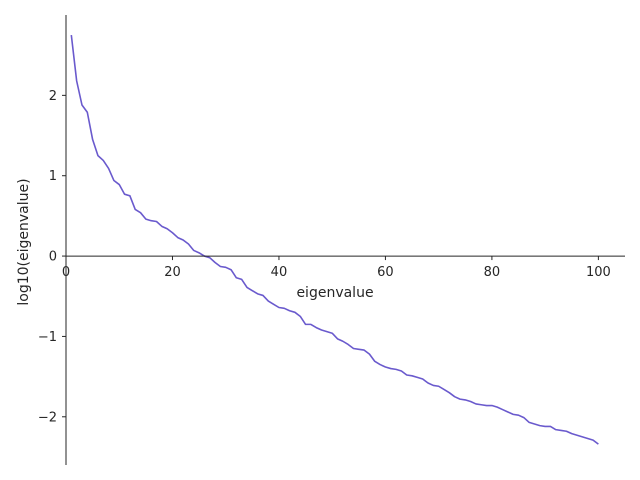 The width and height of the screenshot is (640, 480). Describe the element at coordinates (47, 417) in the screenshot. I see `y-tick-label: −2` at that location.